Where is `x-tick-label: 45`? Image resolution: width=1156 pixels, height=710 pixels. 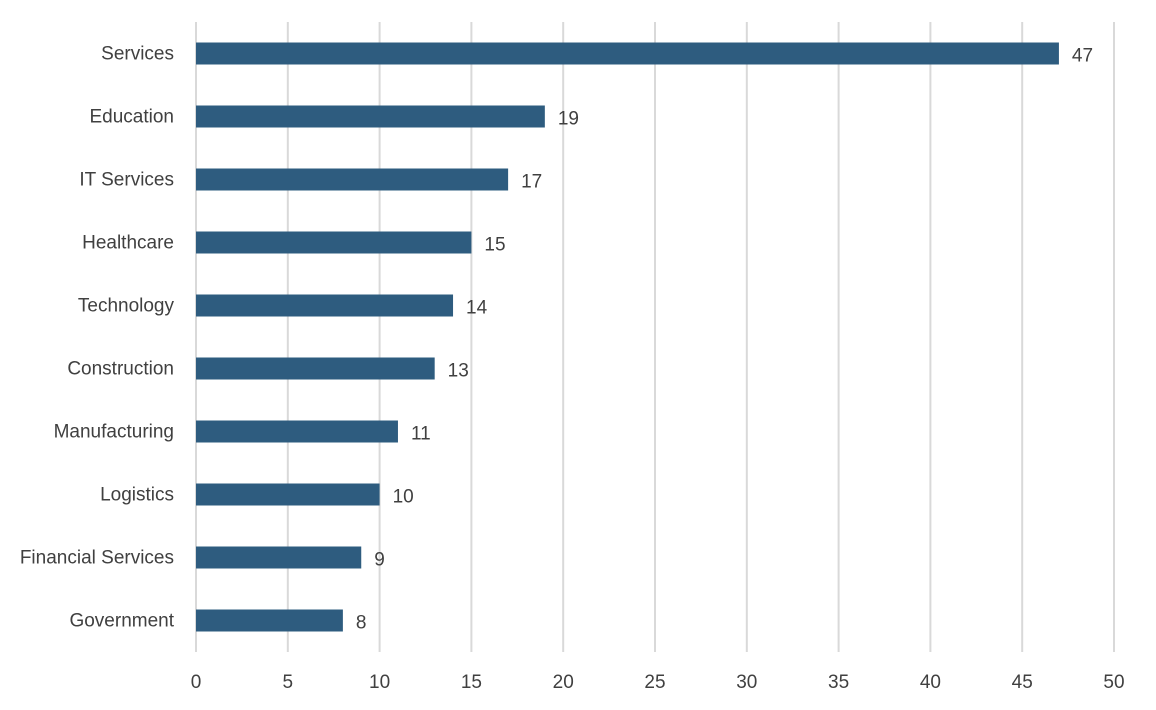
x-tick-label: 45 is located at coordinates (1022, 682).